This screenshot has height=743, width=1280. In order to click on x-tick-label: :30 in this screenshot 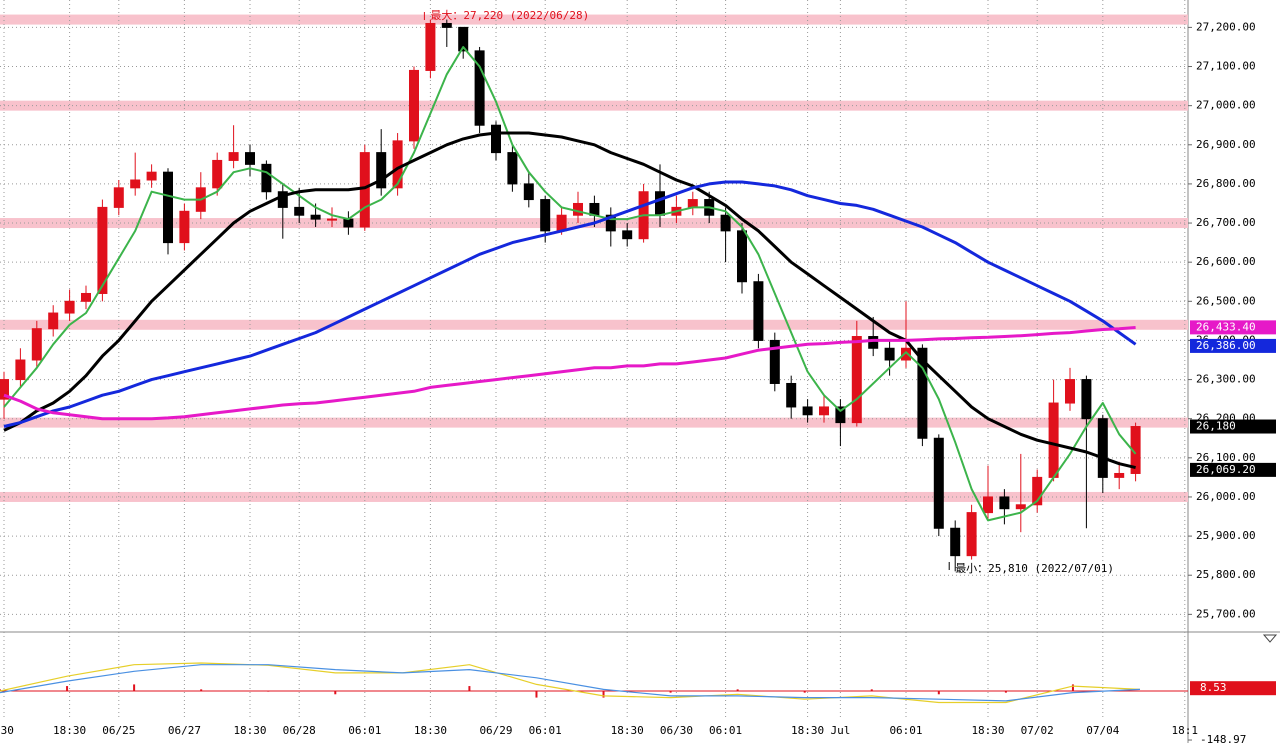, I will do `click(7, 730)`.